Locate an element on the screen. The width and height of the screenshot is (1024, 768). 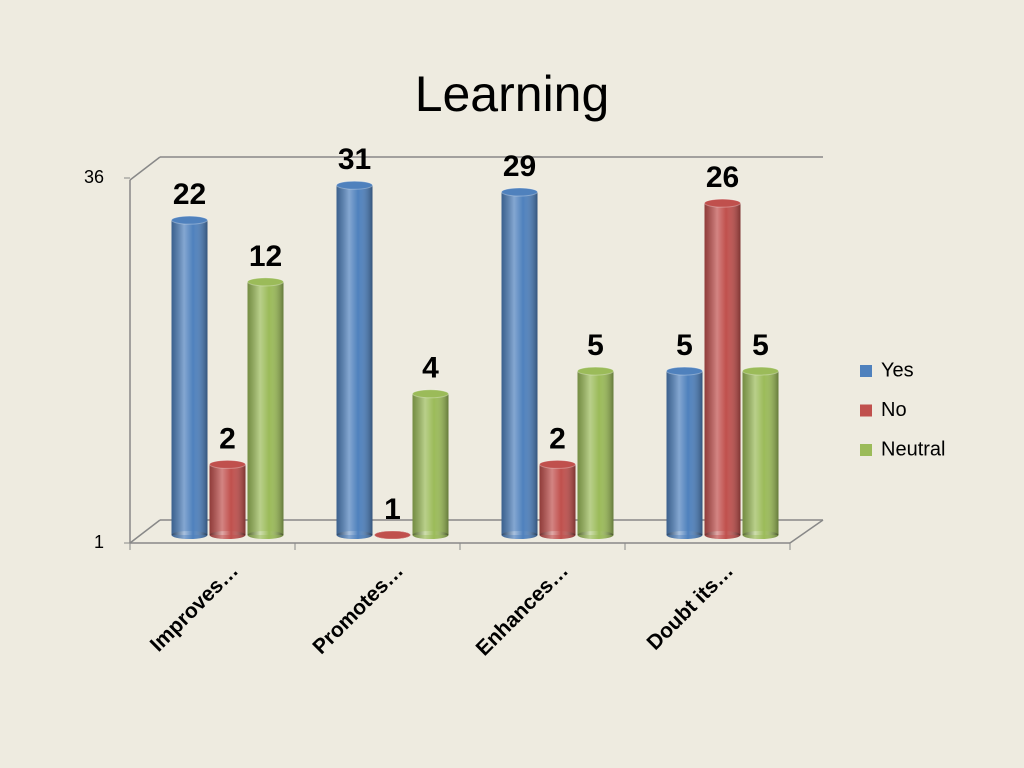
y-tick-label: 1 is located at coordinates (99, 542).